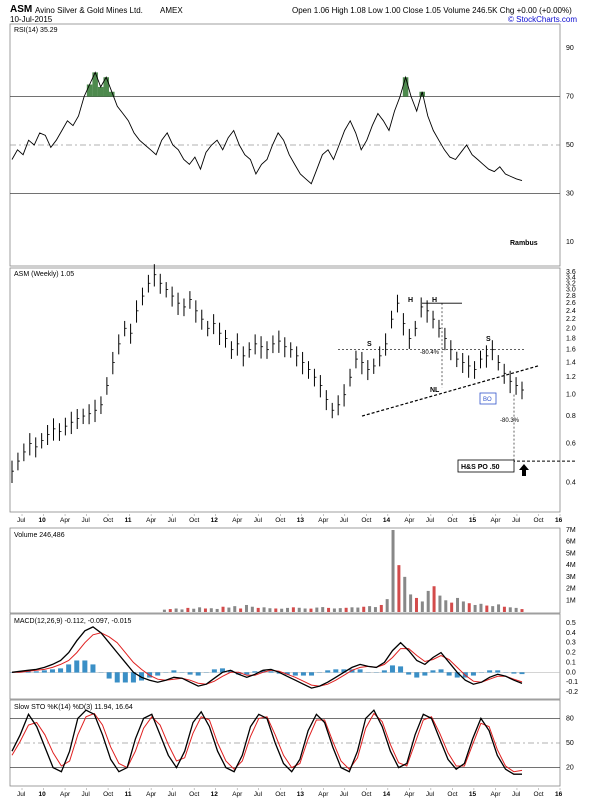 The width and height of the screenshot is (597, 800). I want to click on rsi-series, so click(267, 128).